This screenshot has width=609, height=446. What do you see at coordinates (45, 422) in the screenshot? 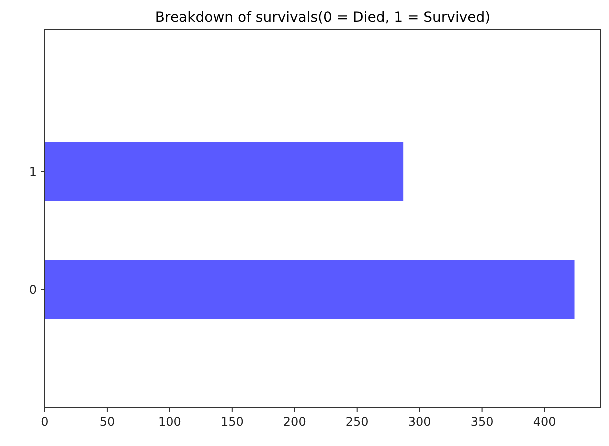
I see `x-tick-label: 0` at bounding box center [45, 422].